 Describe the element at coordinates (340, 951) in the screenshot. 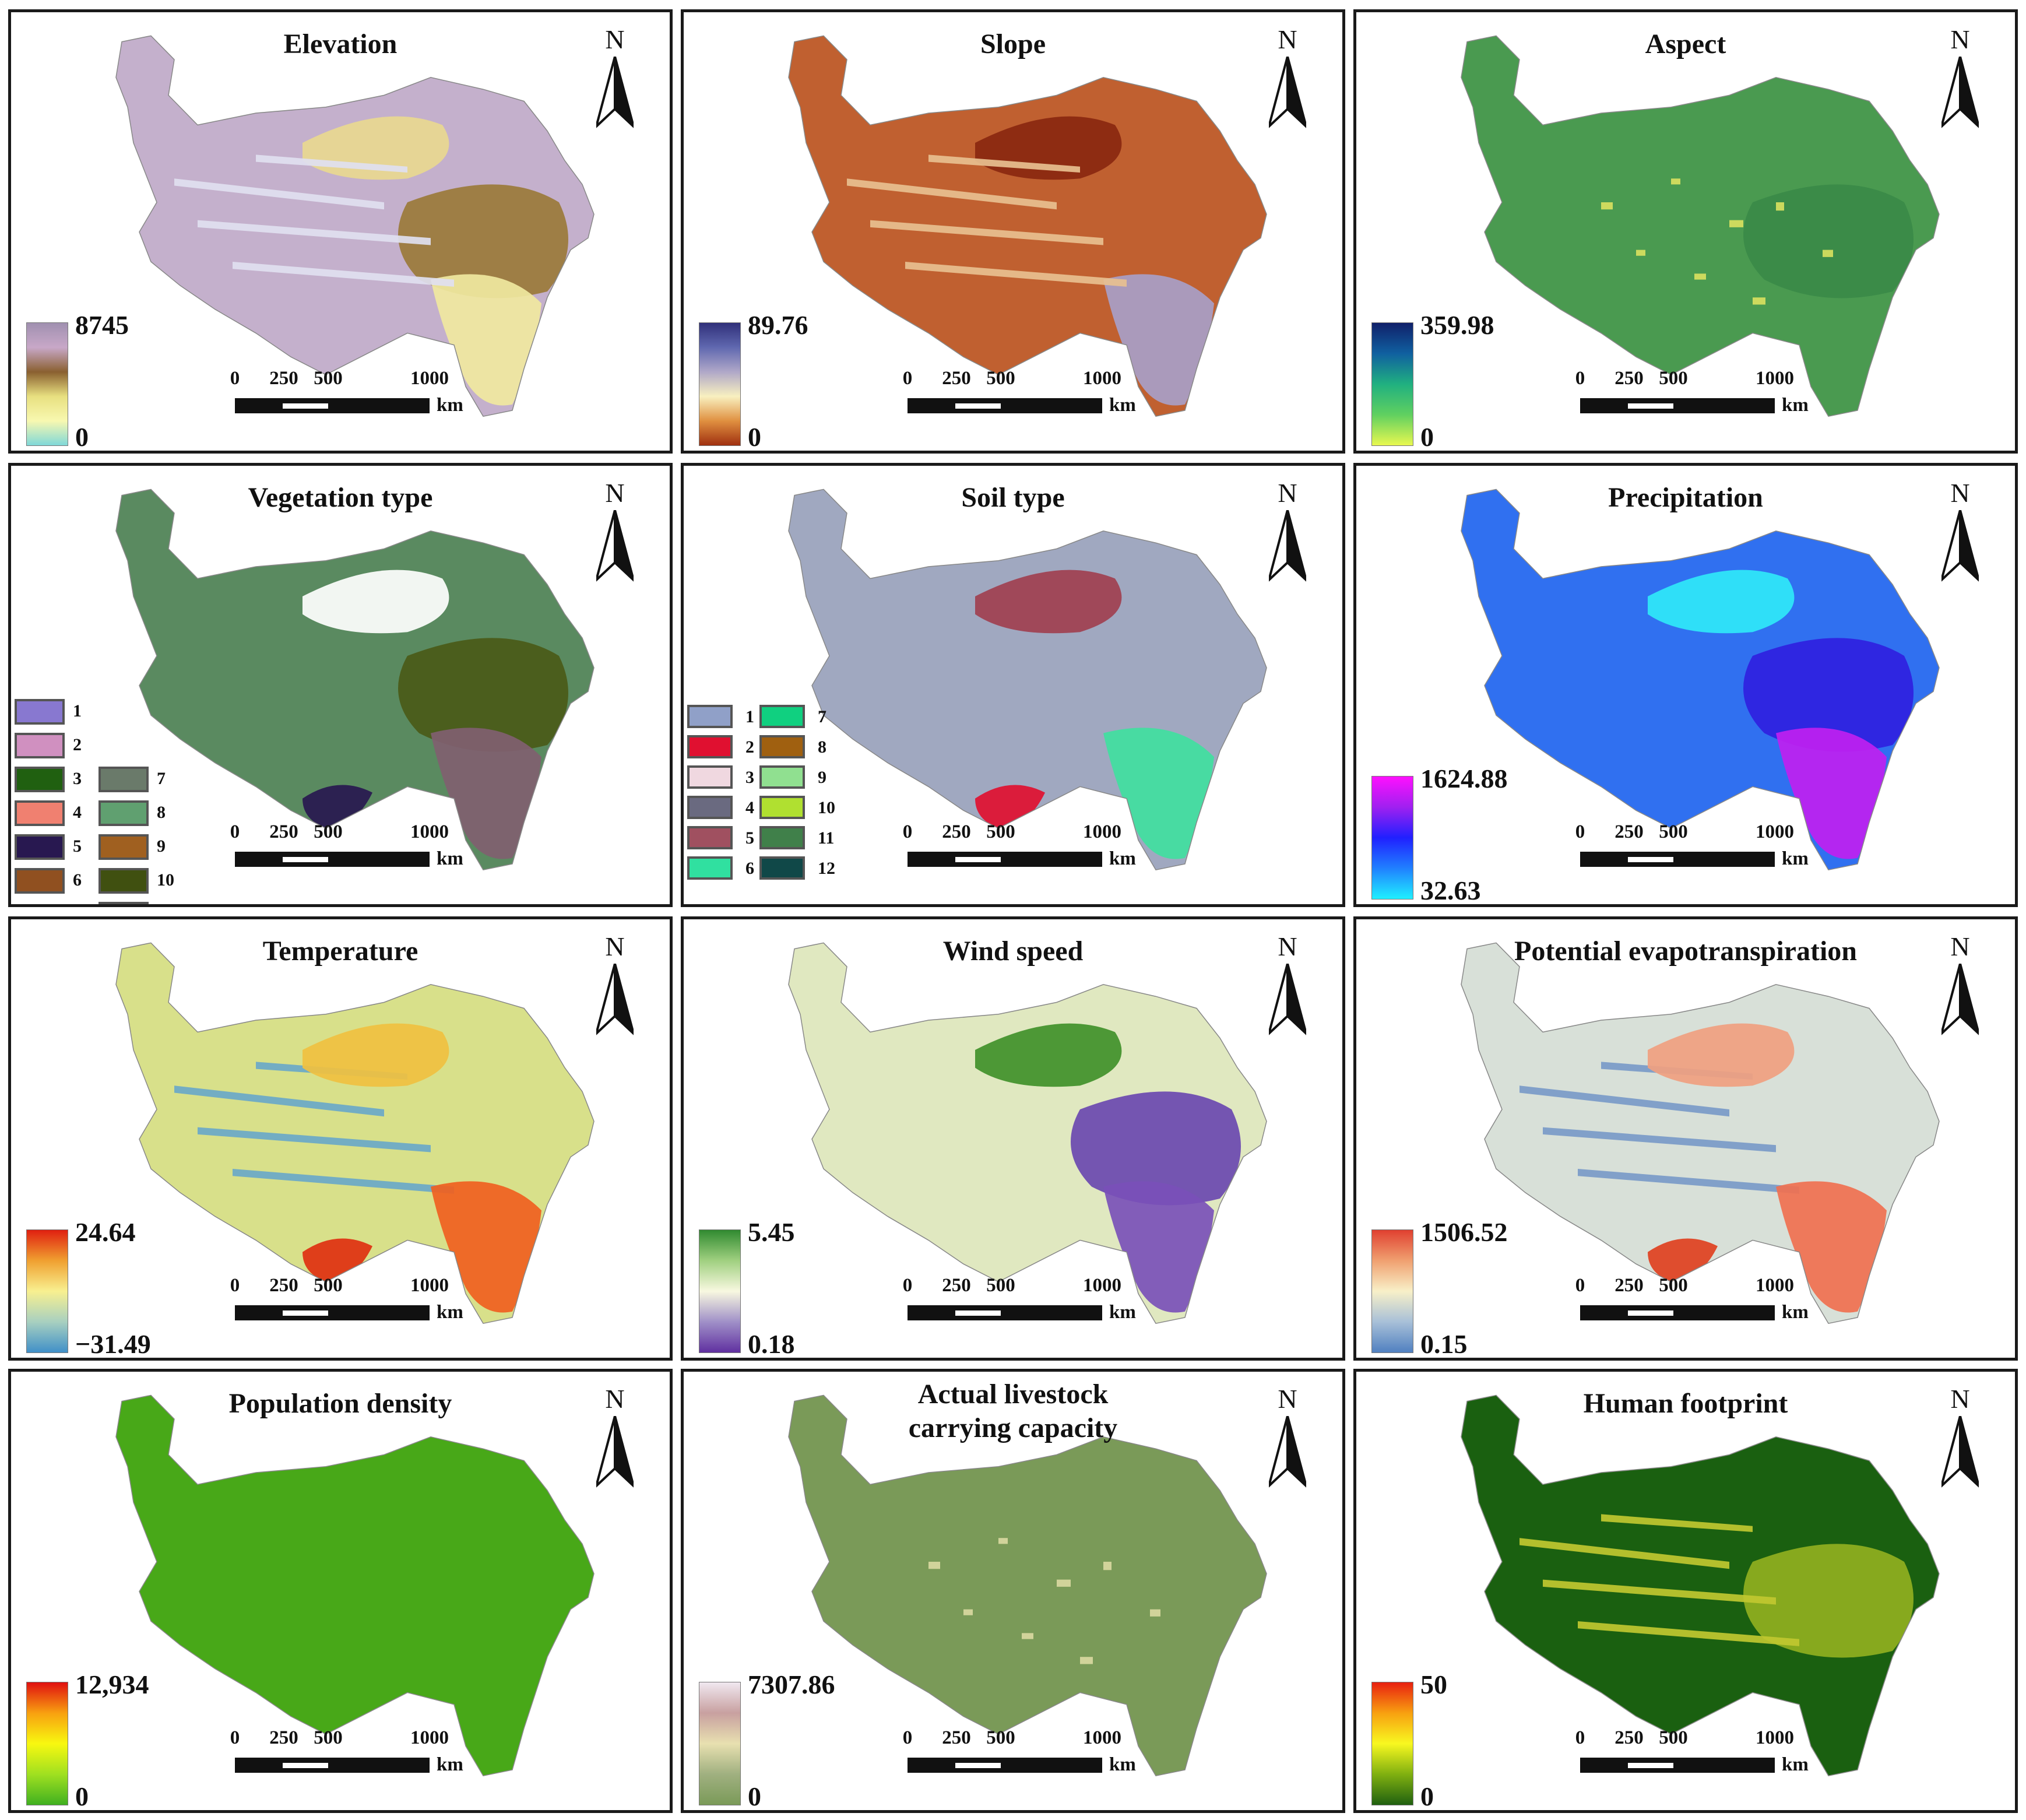

I see `panel-title: Temperature` at that location.